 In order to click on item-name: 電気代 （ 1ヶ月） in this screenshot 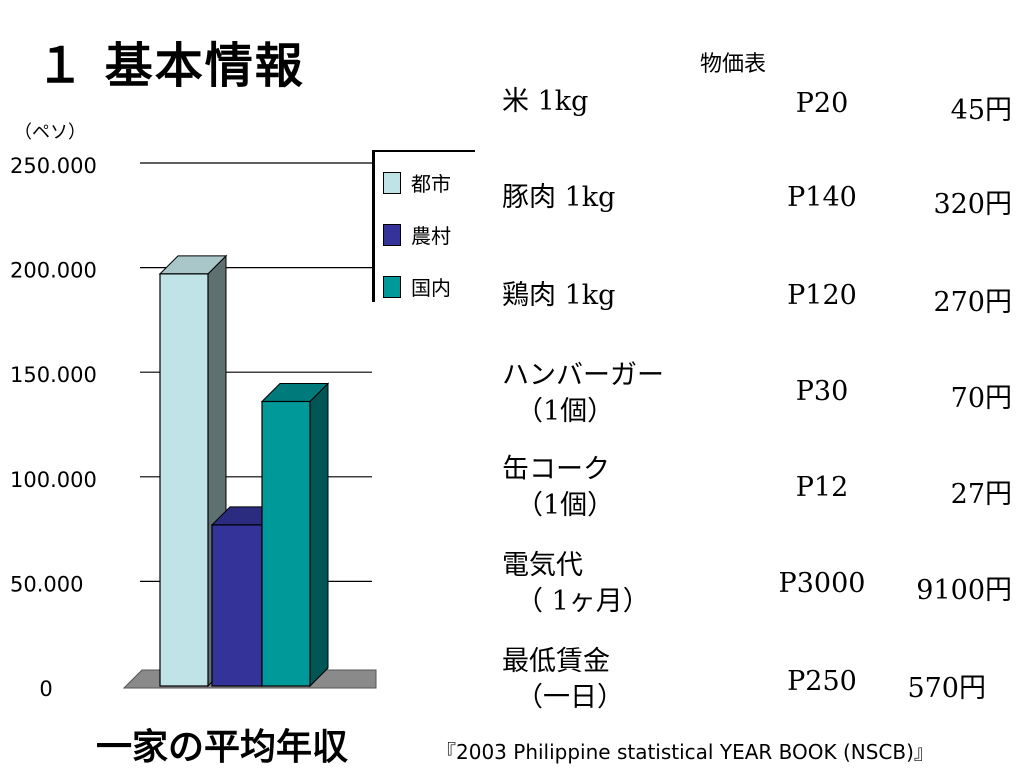, I will do `click(576, 584)`.